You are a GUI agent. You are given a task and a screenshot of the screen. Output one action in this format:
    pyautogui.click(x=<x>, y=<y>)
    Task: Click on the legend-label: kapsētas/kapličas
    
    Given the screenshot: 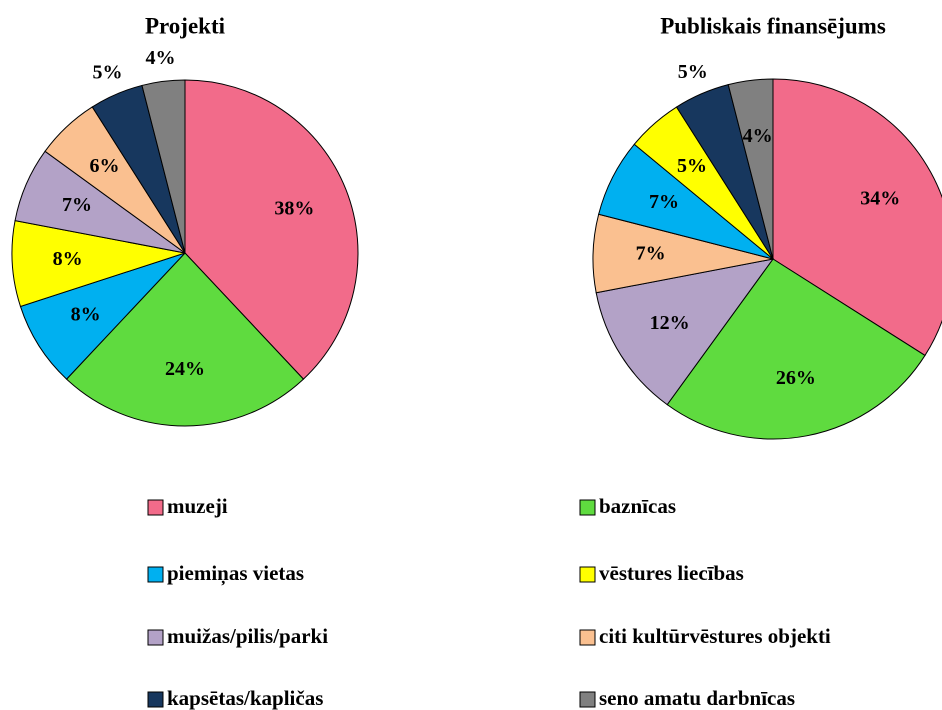 What is the action you would take?
    pyautogui.click(x=245, y=698)
    